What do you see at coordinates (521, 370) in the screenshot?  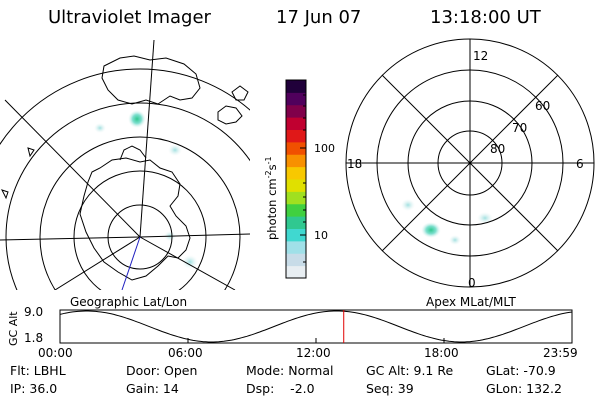 I see `glat-readout: GLat: -70.9` at bounding box center [521, 370].